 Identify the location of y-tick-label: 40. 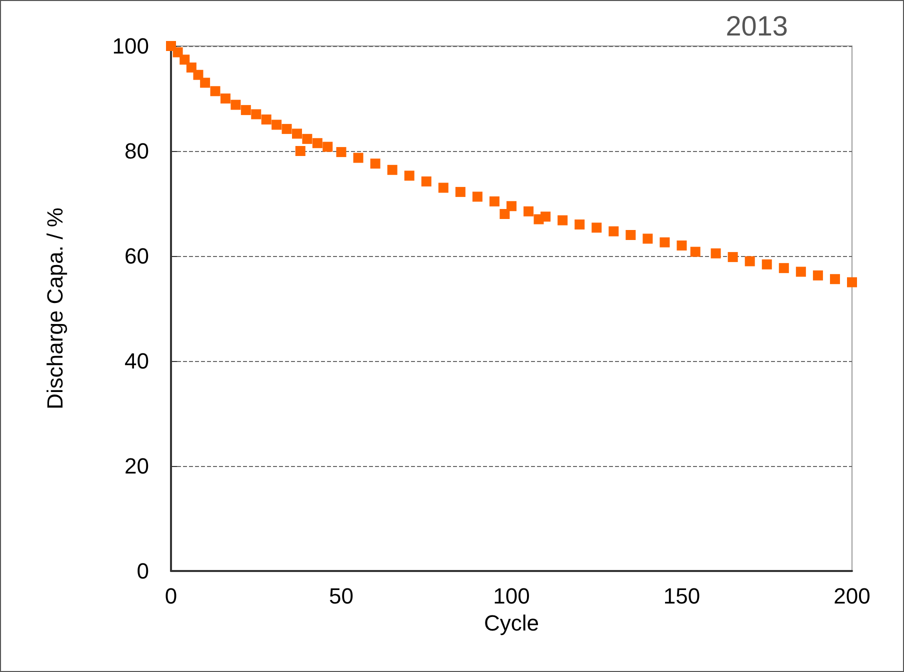
(136, 361).